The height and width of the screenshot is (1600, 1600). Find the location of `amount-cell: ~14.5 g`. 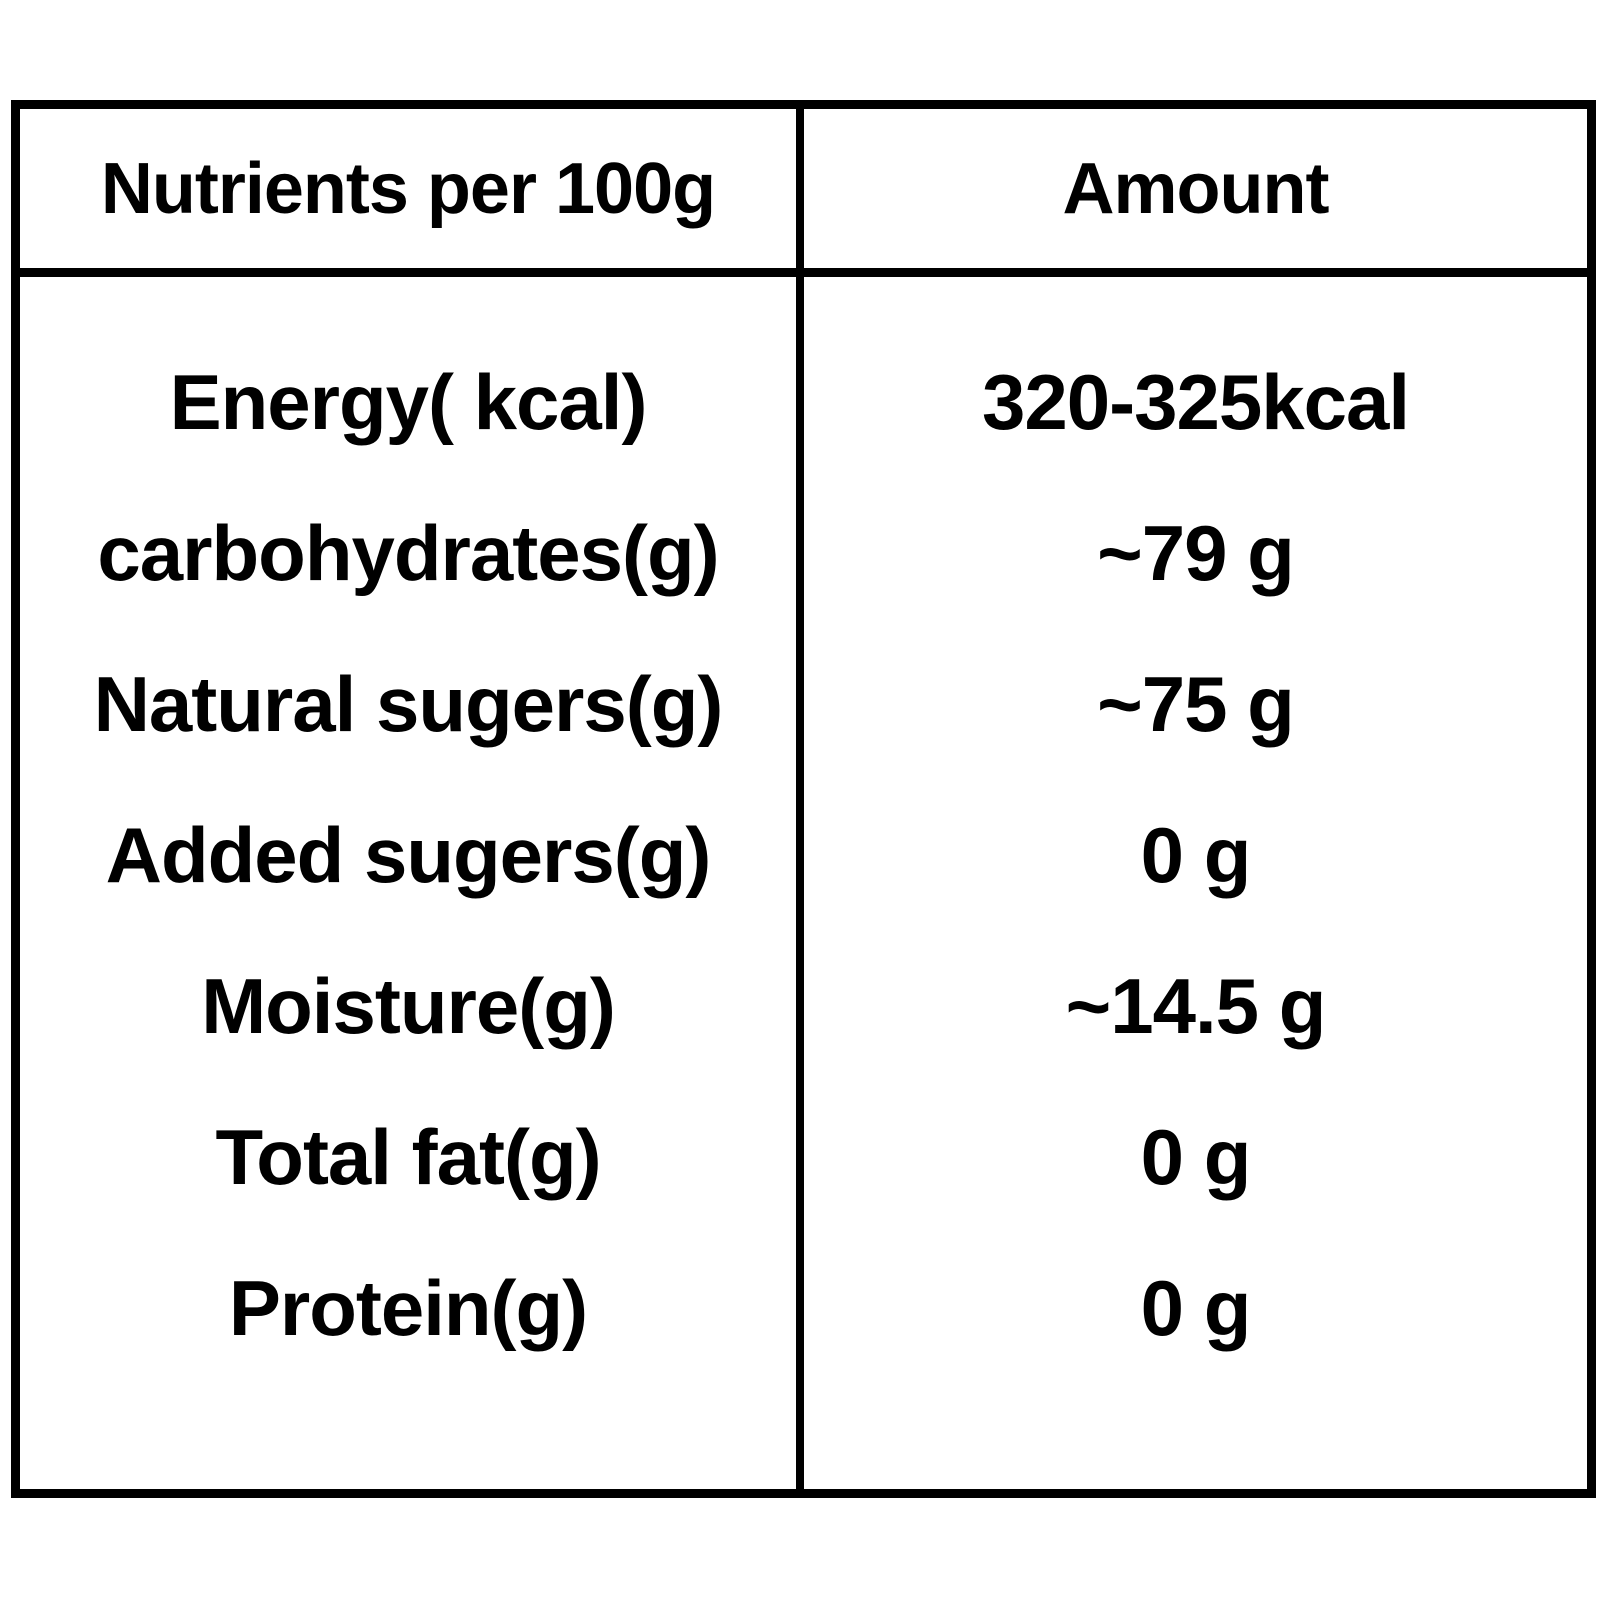

amount-cell: ~14.5 g is located at coordinates (1196, 1006).